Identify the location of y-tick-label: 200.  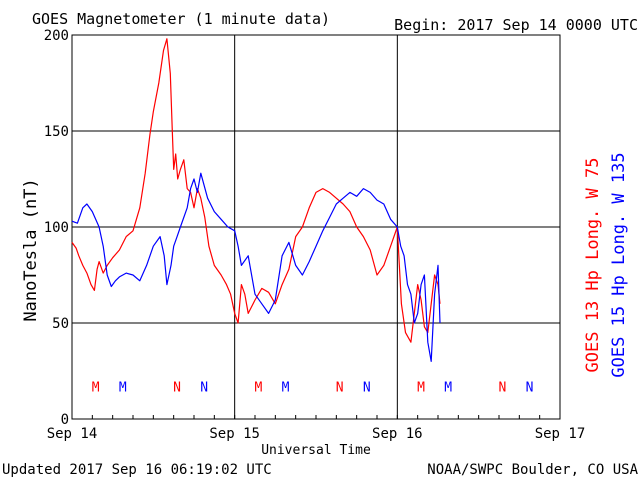
(56, 36).